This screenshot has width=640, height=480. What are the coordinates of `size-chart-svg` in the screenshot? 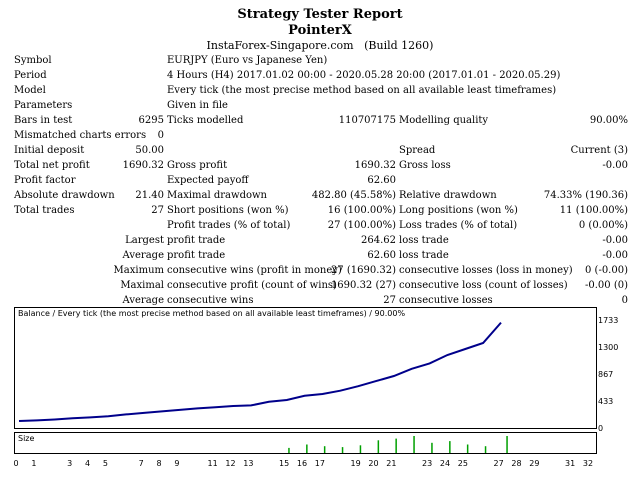 It's located at (398, 444).